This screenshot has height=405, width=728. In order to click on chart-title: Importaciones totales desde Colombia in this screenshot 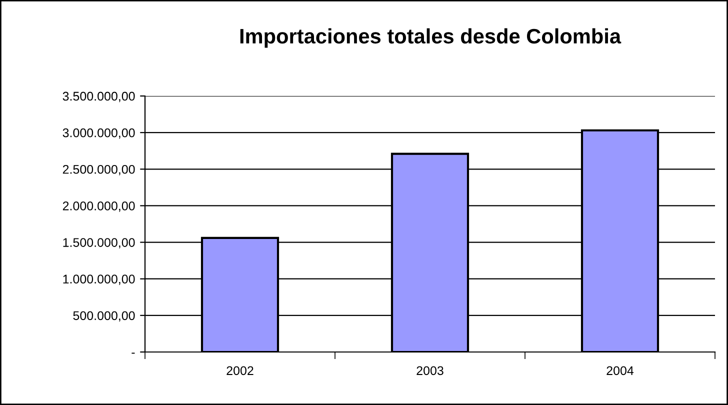, I will do `click(431, 38)`.